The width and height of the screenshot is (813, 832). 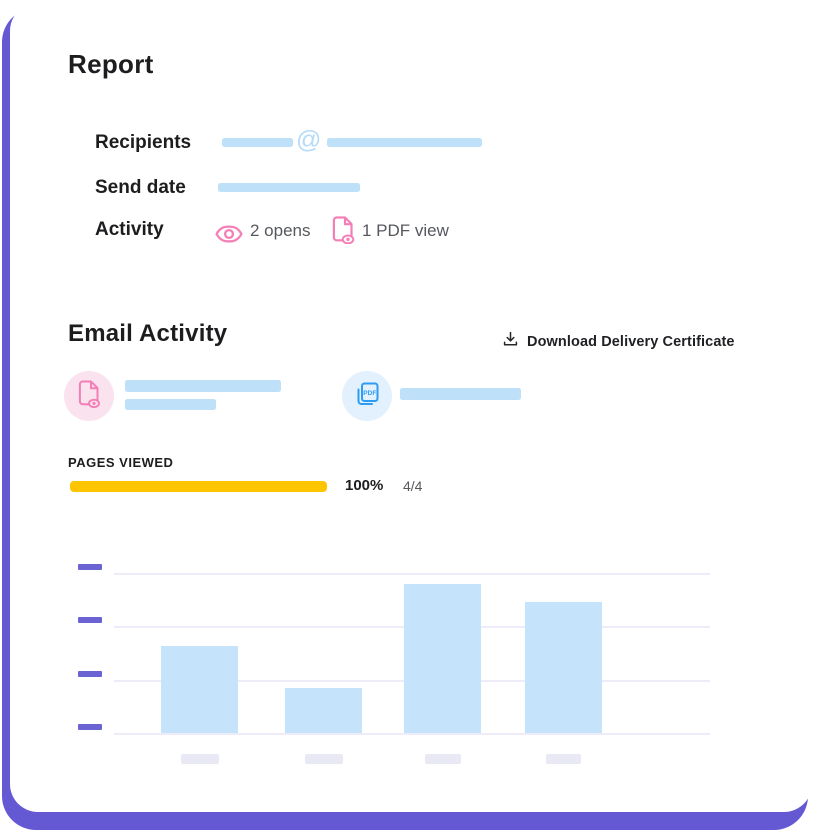 What do you see at coordinates (369, 393) in the screenshot?
I see `svg-text: PDF` at bounding box center [369, 393].